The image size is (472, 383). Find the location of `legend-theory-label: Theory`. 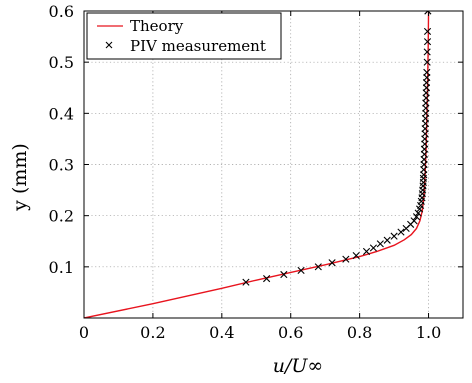

legend-theory-label: Theory is located at coordinates (157, 26).